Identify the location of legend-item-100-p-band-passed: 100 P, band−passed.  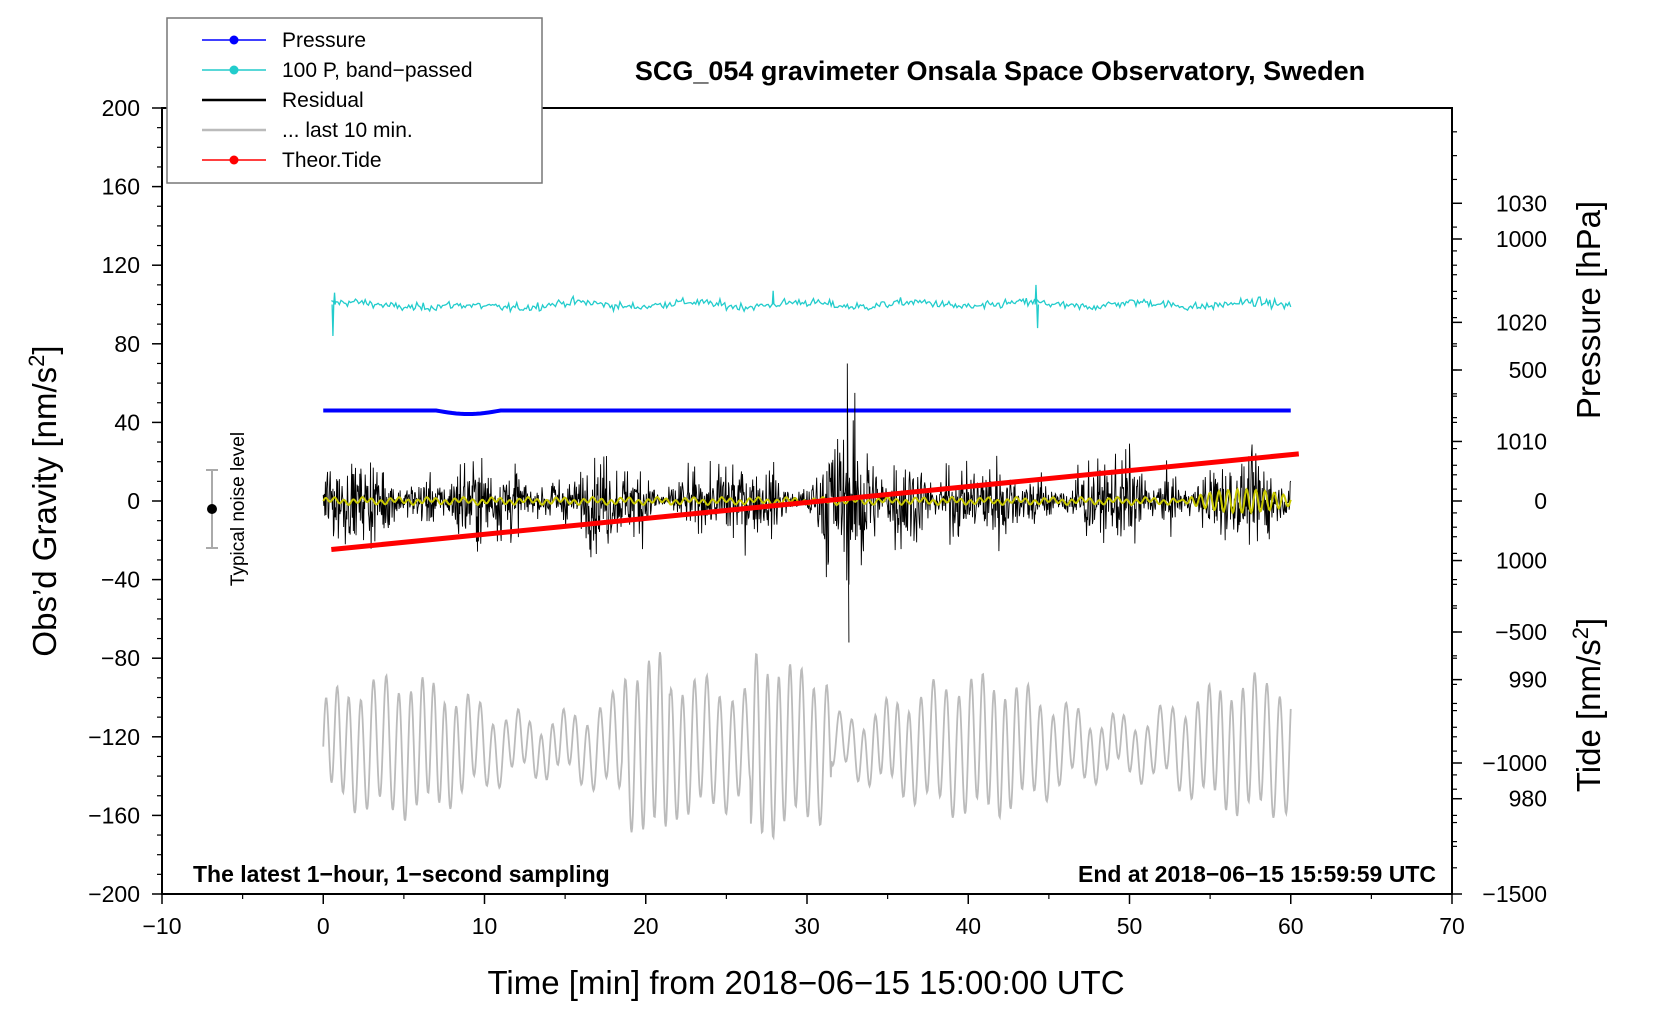
(337, 70).